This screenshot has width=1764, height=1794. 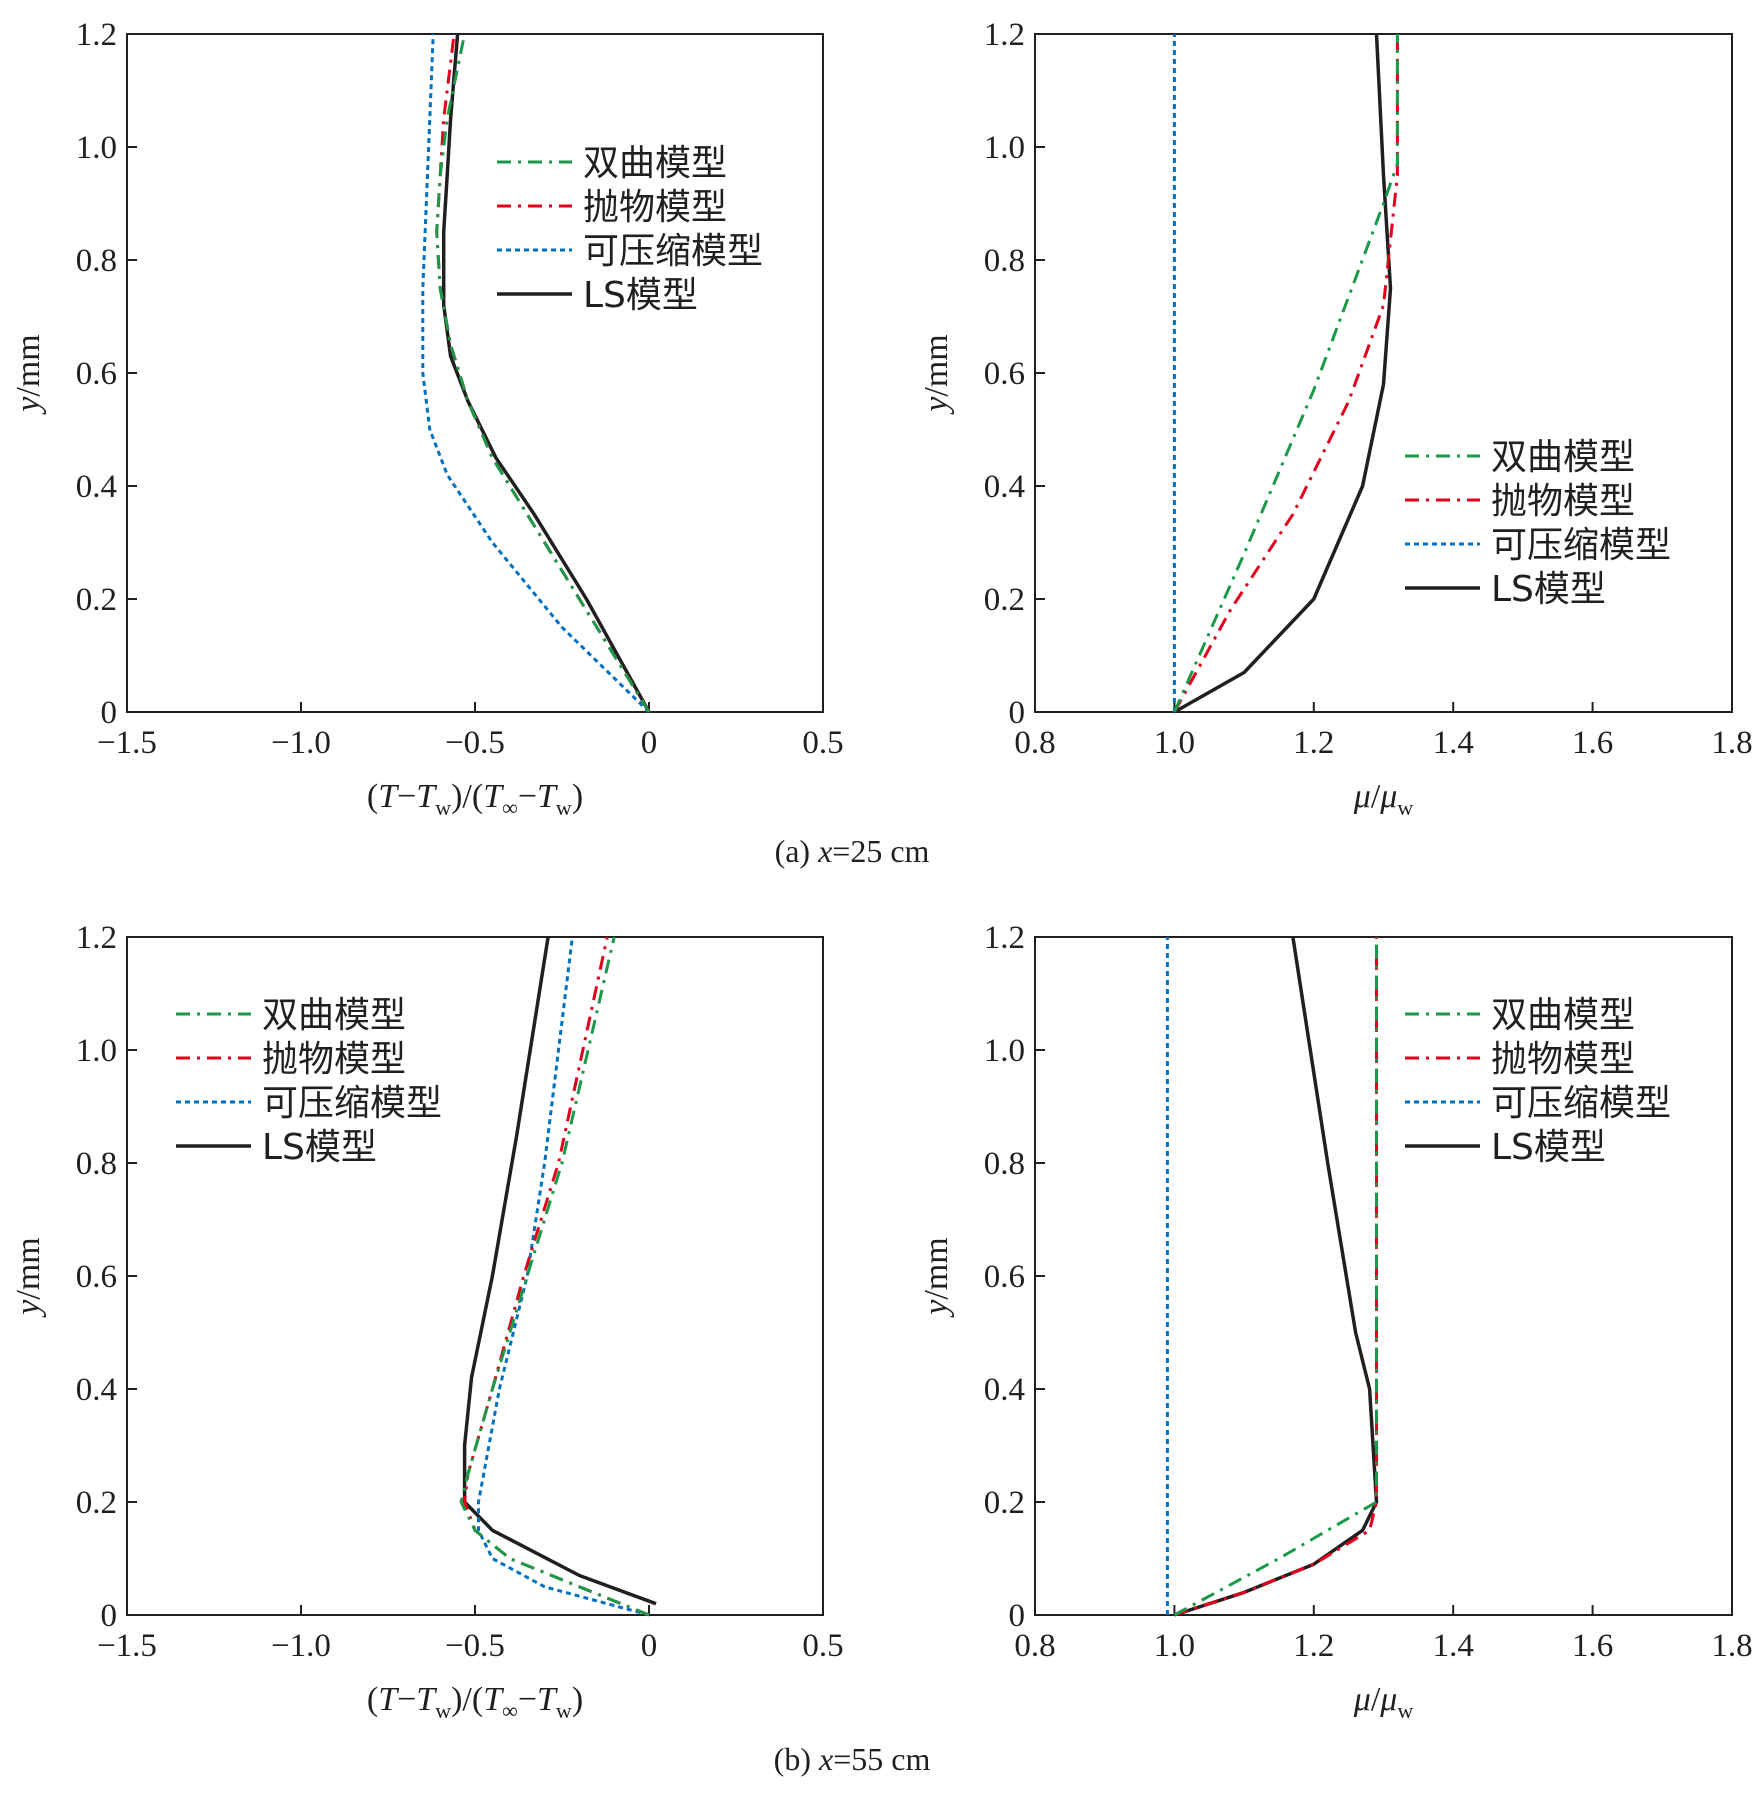 I want to click on caption-a: (a) x=25 cm, so click(x=852, y=851).